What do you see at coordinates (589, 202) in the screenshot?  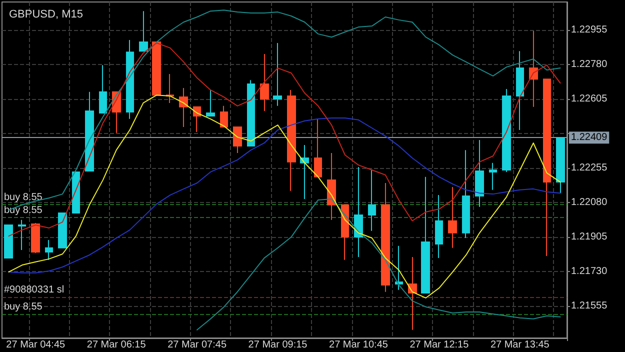 I see `y-tick-label: 1.22080` at bounding box center [589, 202].